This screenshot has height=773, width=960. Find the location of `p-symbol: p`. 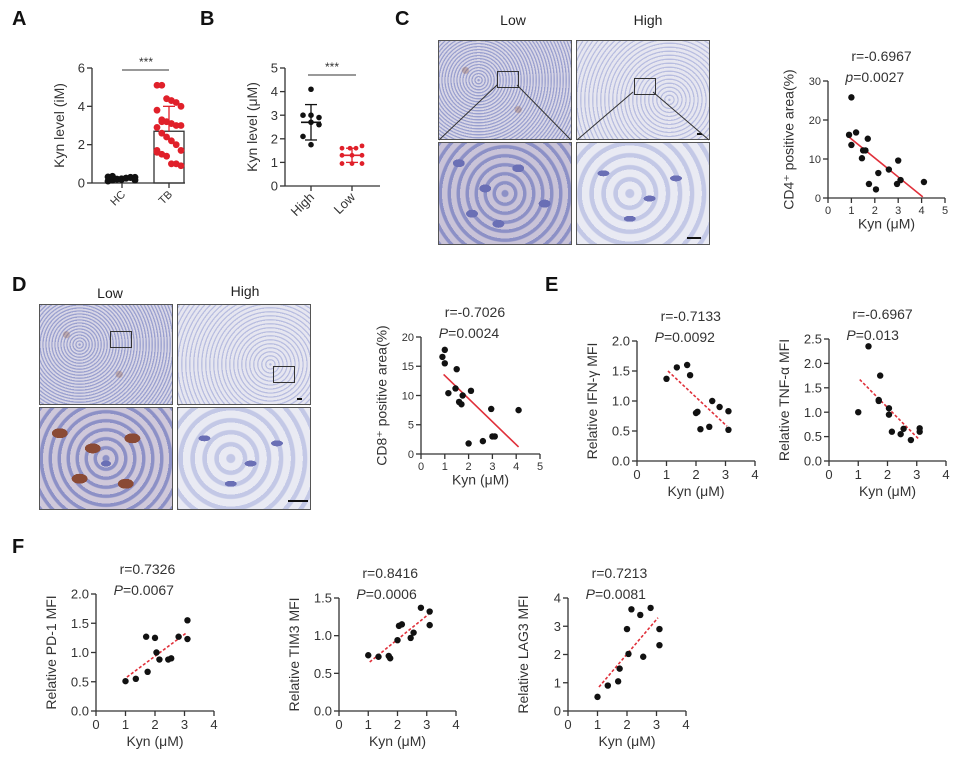

p-symbol: p is located at coordinates (848, 77).